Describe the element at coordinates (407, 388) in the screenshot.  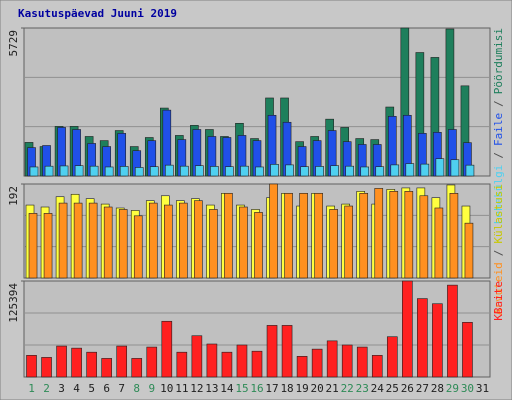
I see `x-tick-label: 26` at that location.